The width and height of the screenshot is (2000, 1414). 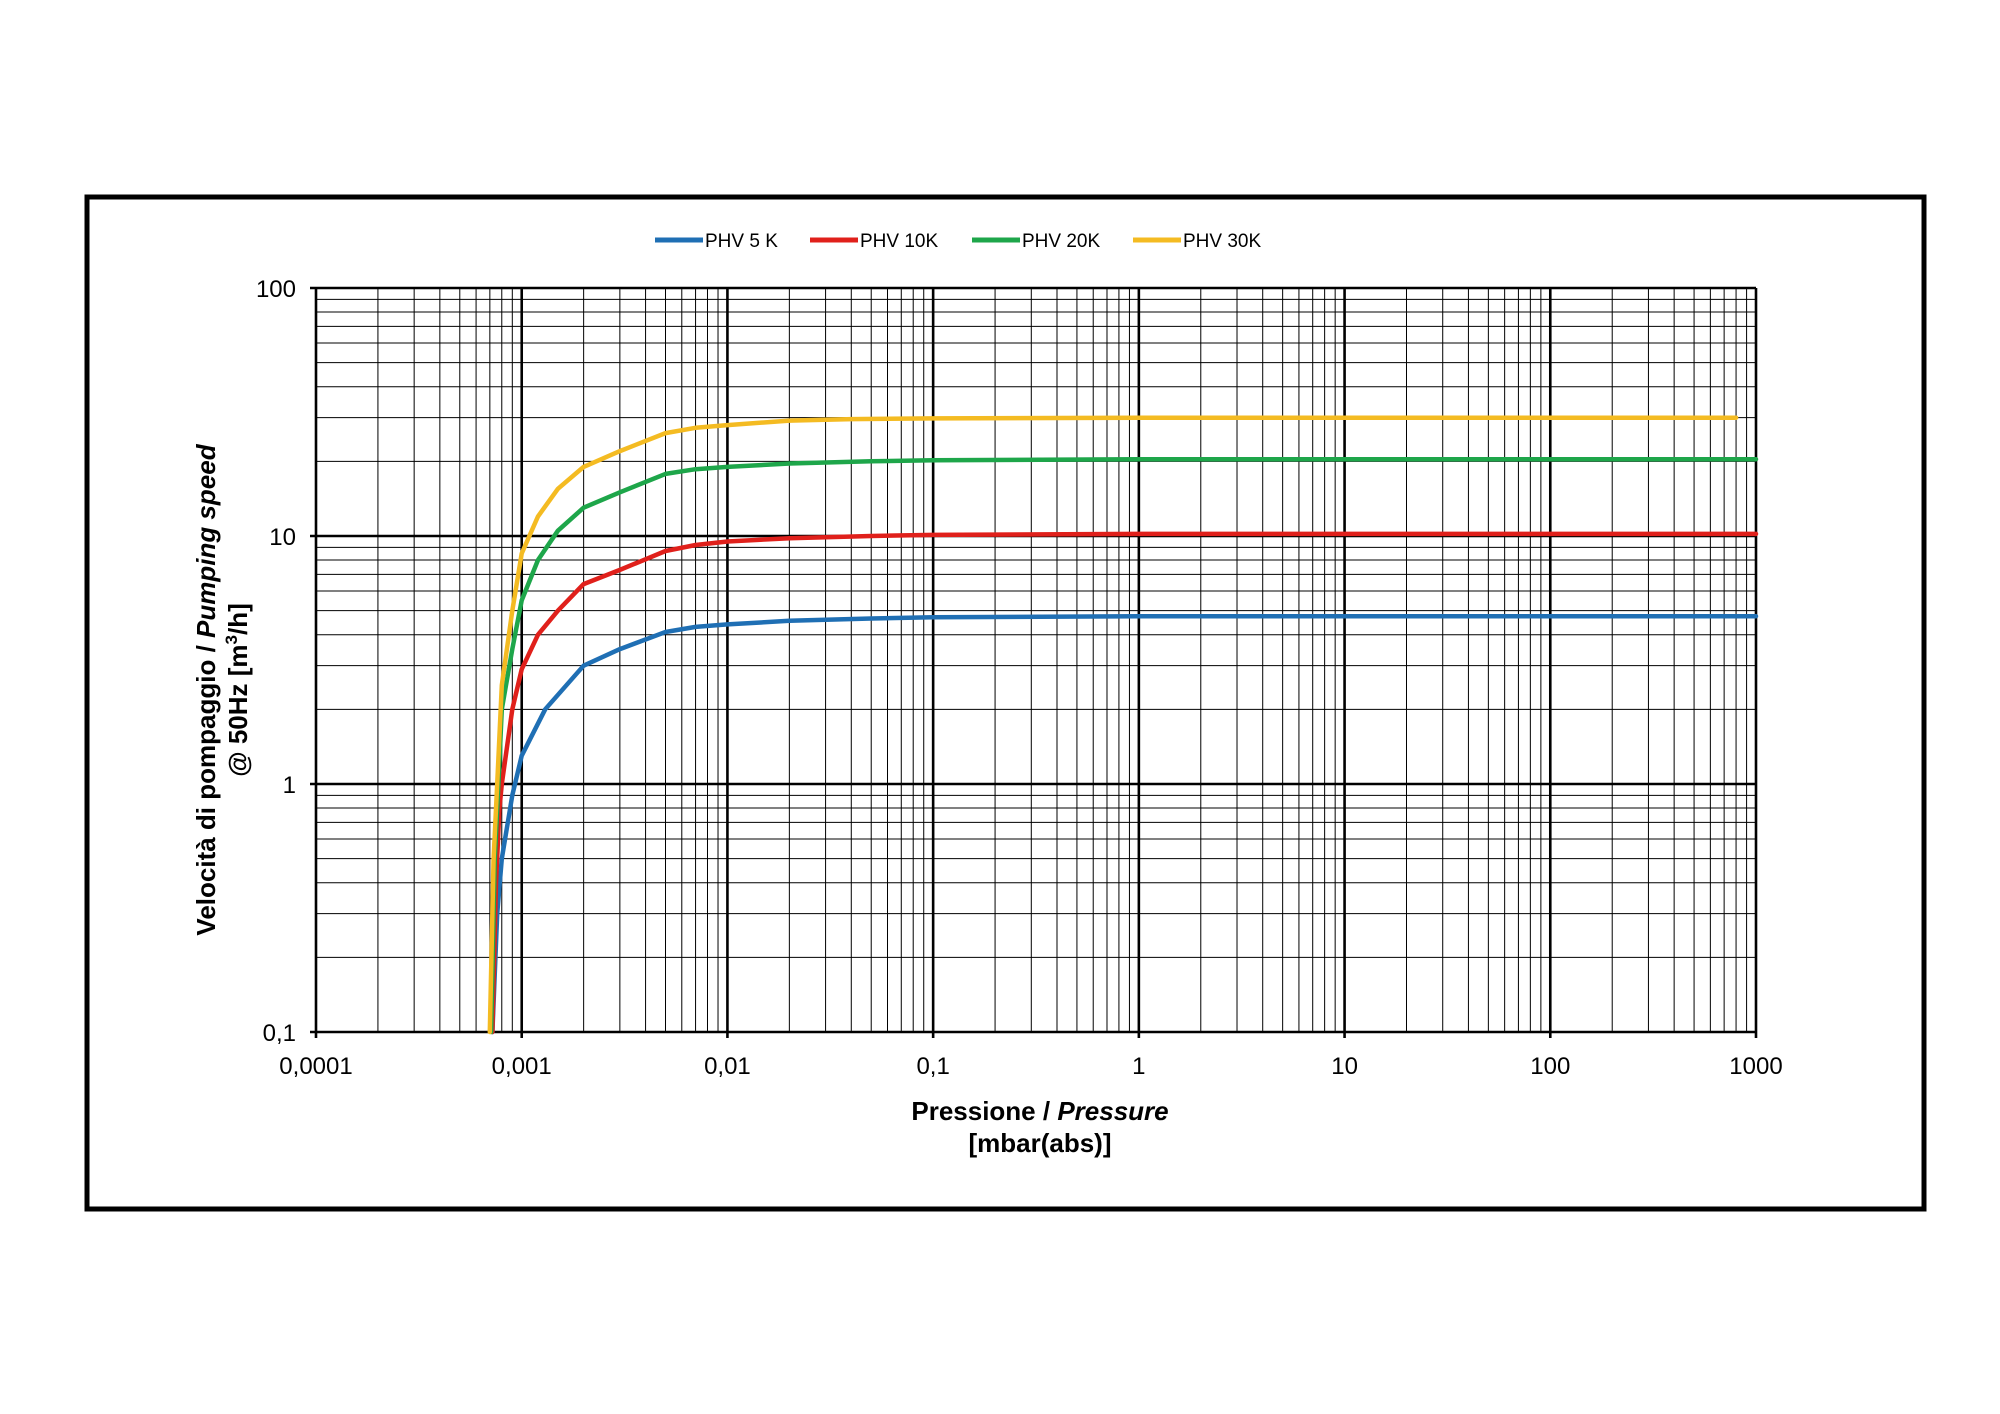 What do you see at coordinates (282, 537) in the screenshot?
I see `y-tick-label: 10` at bounding box center [282, 537].